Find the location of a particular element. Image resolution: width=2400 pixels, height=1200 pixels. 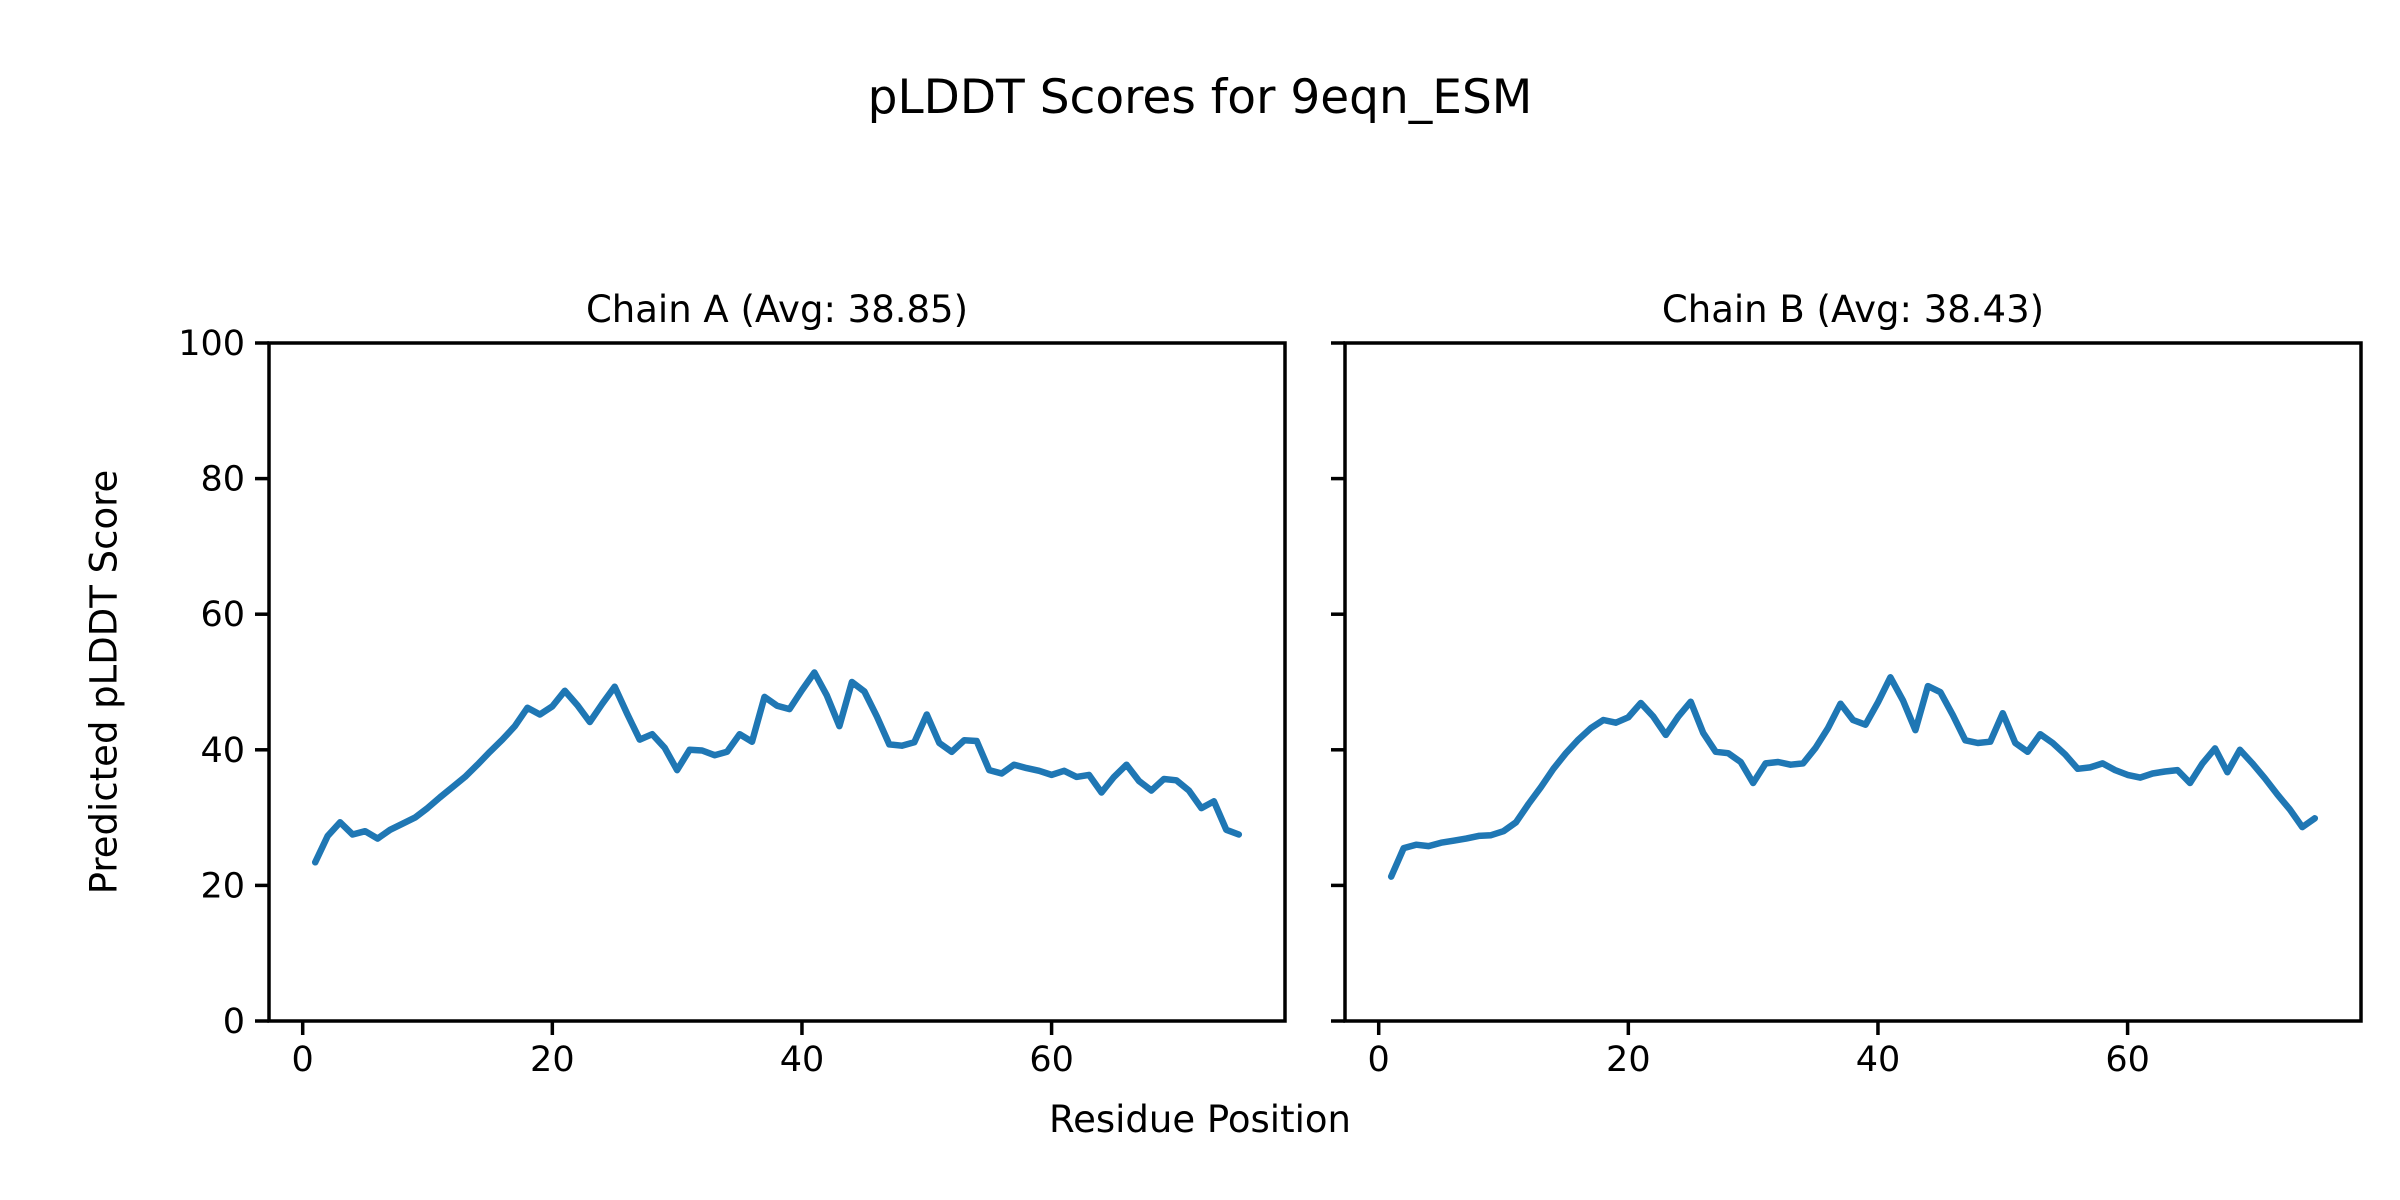

y-axis-label: Predicted pLDDT Score is located at coordinates (104, 682).